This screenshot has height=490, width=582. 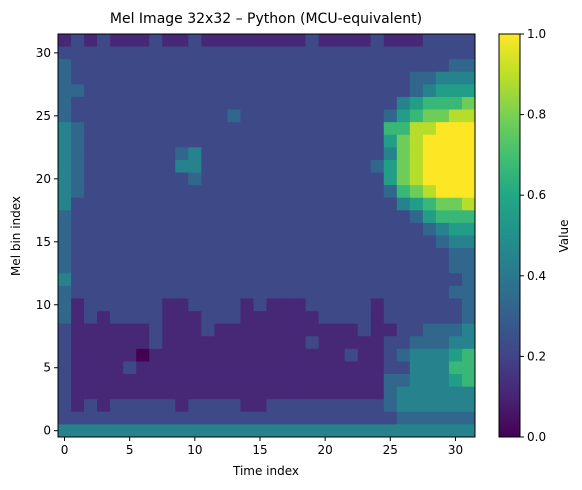 What do you see at coordinates (130, 450) in the screenshot?
I see `x-tick-label: 5` at bounding box center [130, 450].